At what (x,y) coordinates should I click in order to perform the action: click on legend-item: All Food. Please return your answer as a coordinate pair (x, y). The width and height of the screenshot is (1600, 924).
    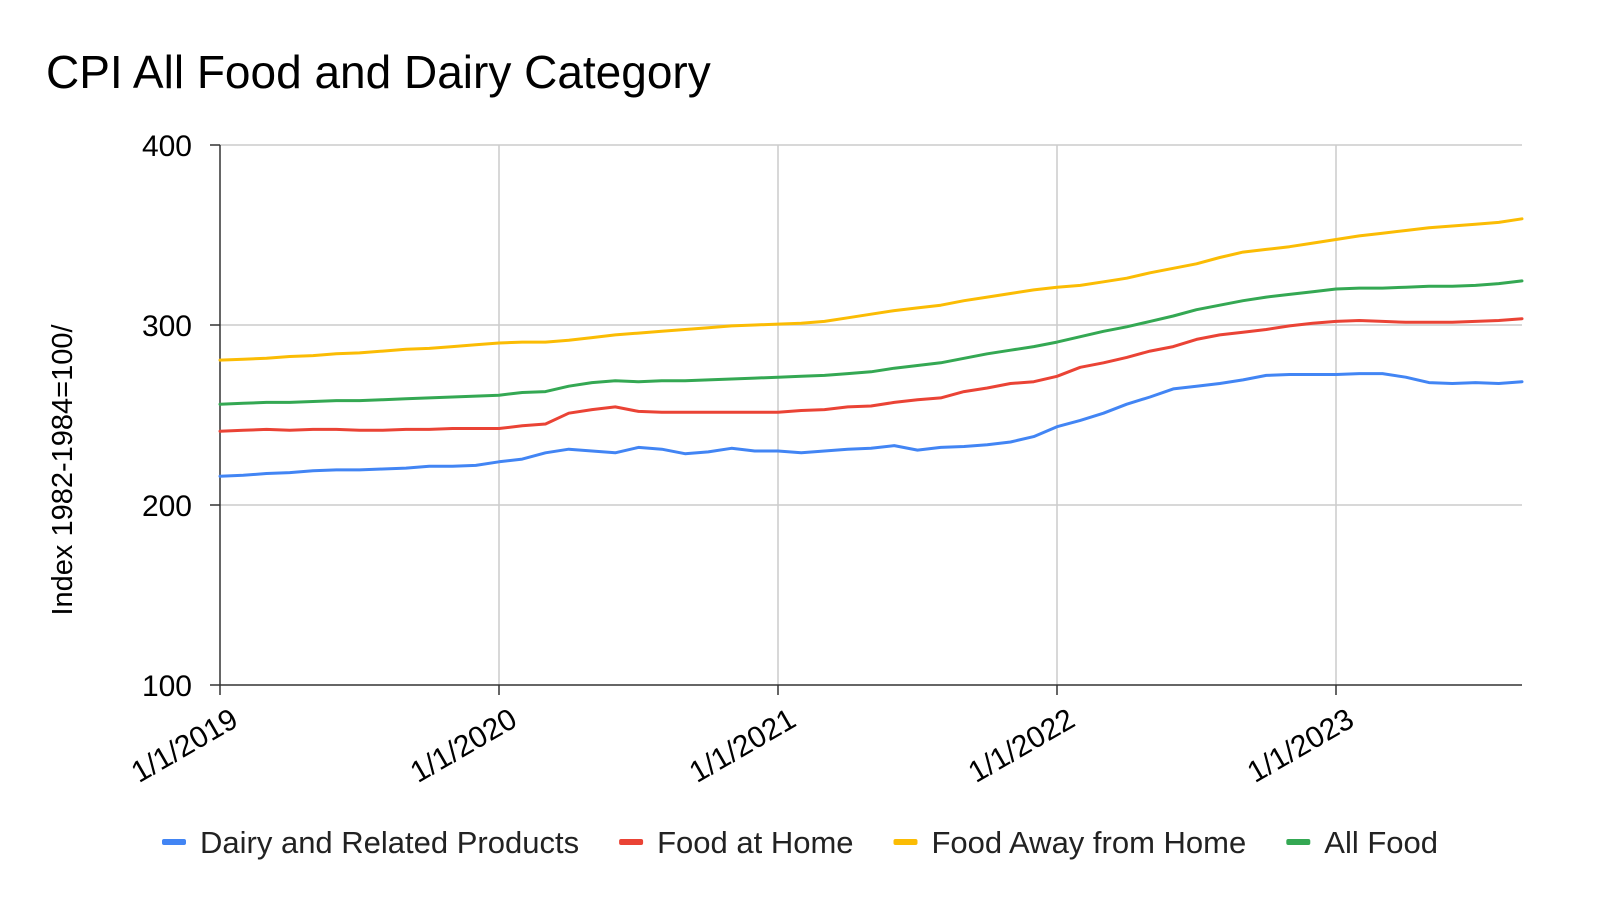
    Looking at the image, I should click on (1362, 842).